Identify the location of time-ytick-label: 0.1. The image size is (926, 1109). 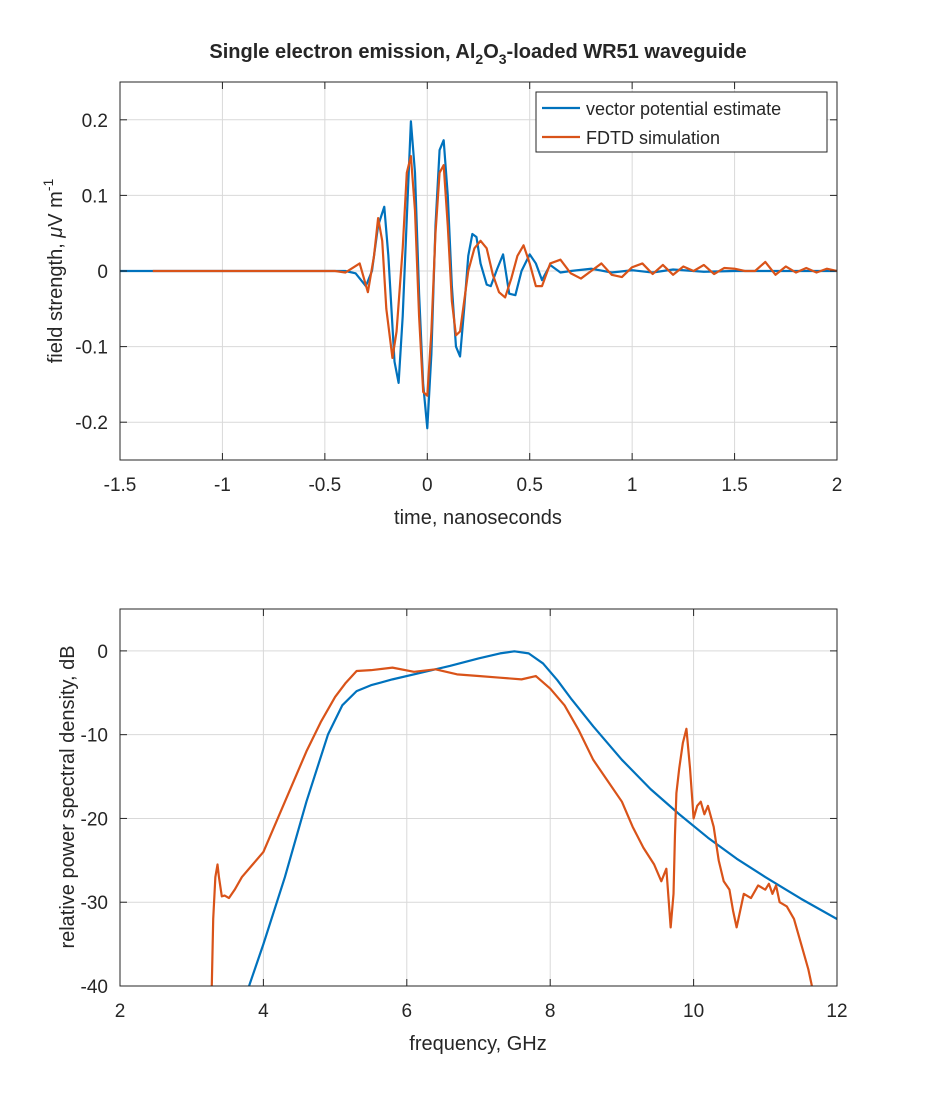
(95, 196).